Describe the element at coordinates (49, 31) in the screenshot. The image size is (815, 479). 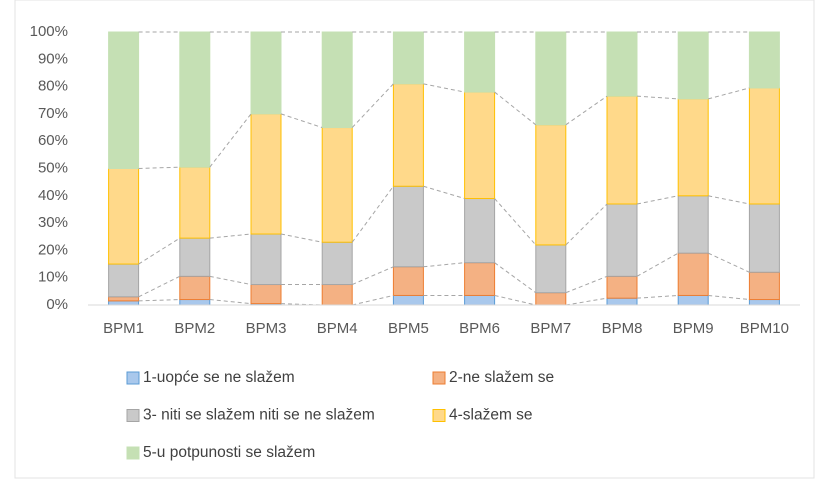
I see `y-tick-label: 100%` at that location.